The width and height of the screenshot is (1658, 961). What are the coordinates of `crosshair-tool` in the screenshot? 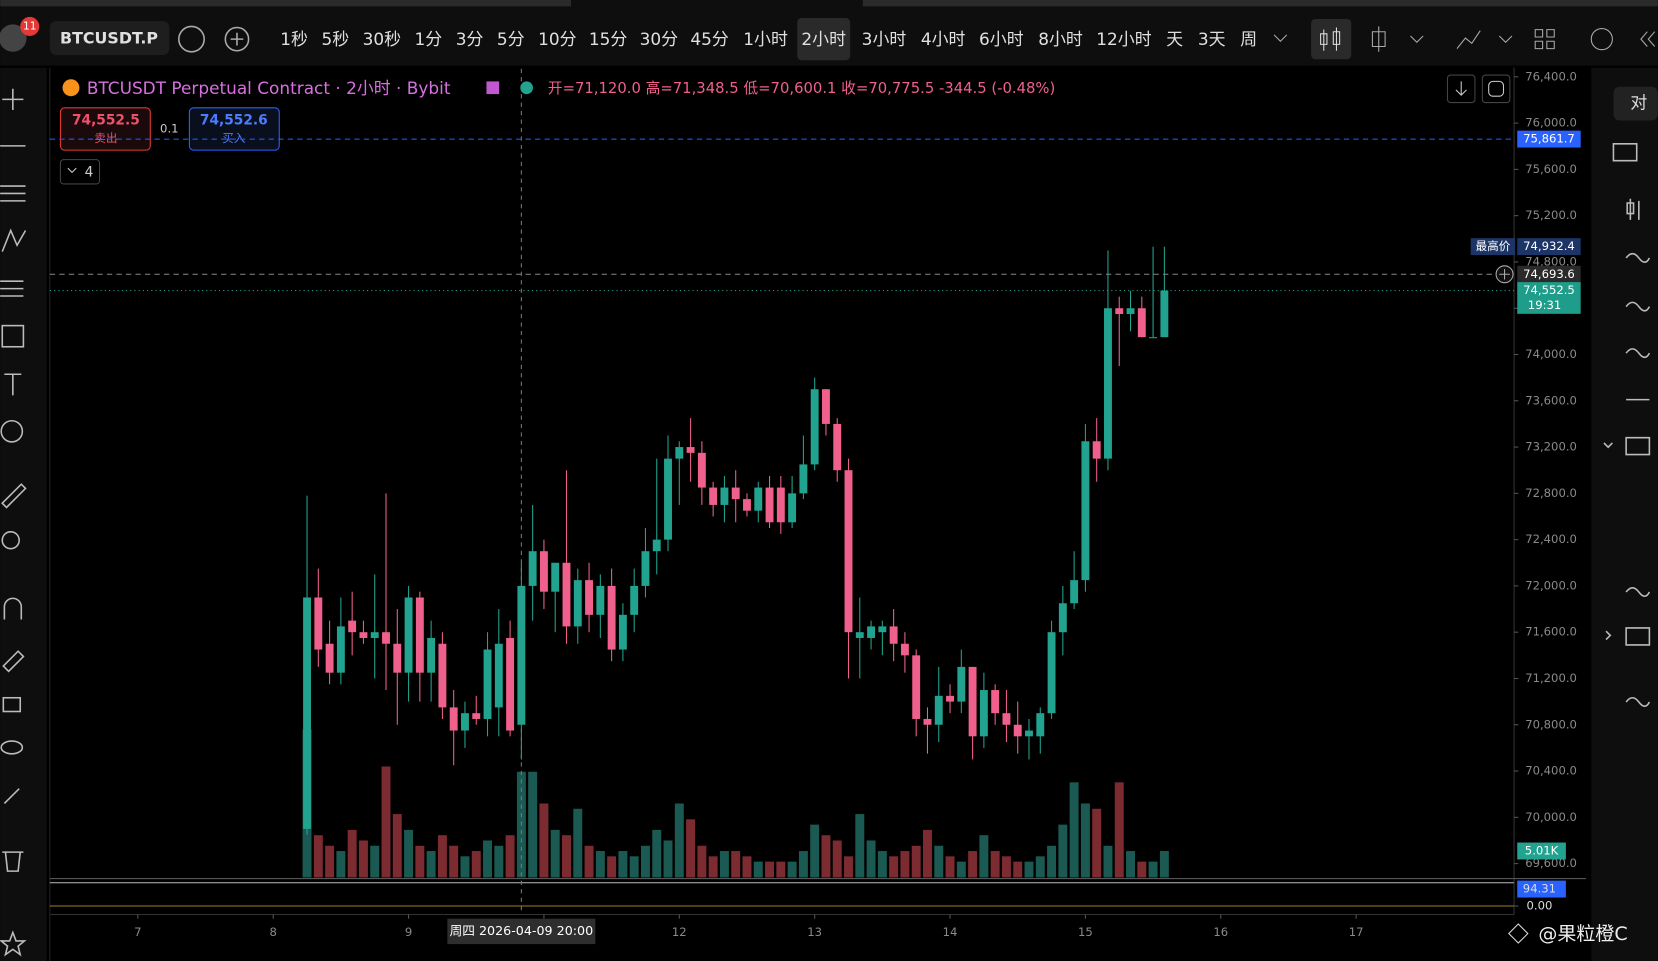 It's located at (13, 99).